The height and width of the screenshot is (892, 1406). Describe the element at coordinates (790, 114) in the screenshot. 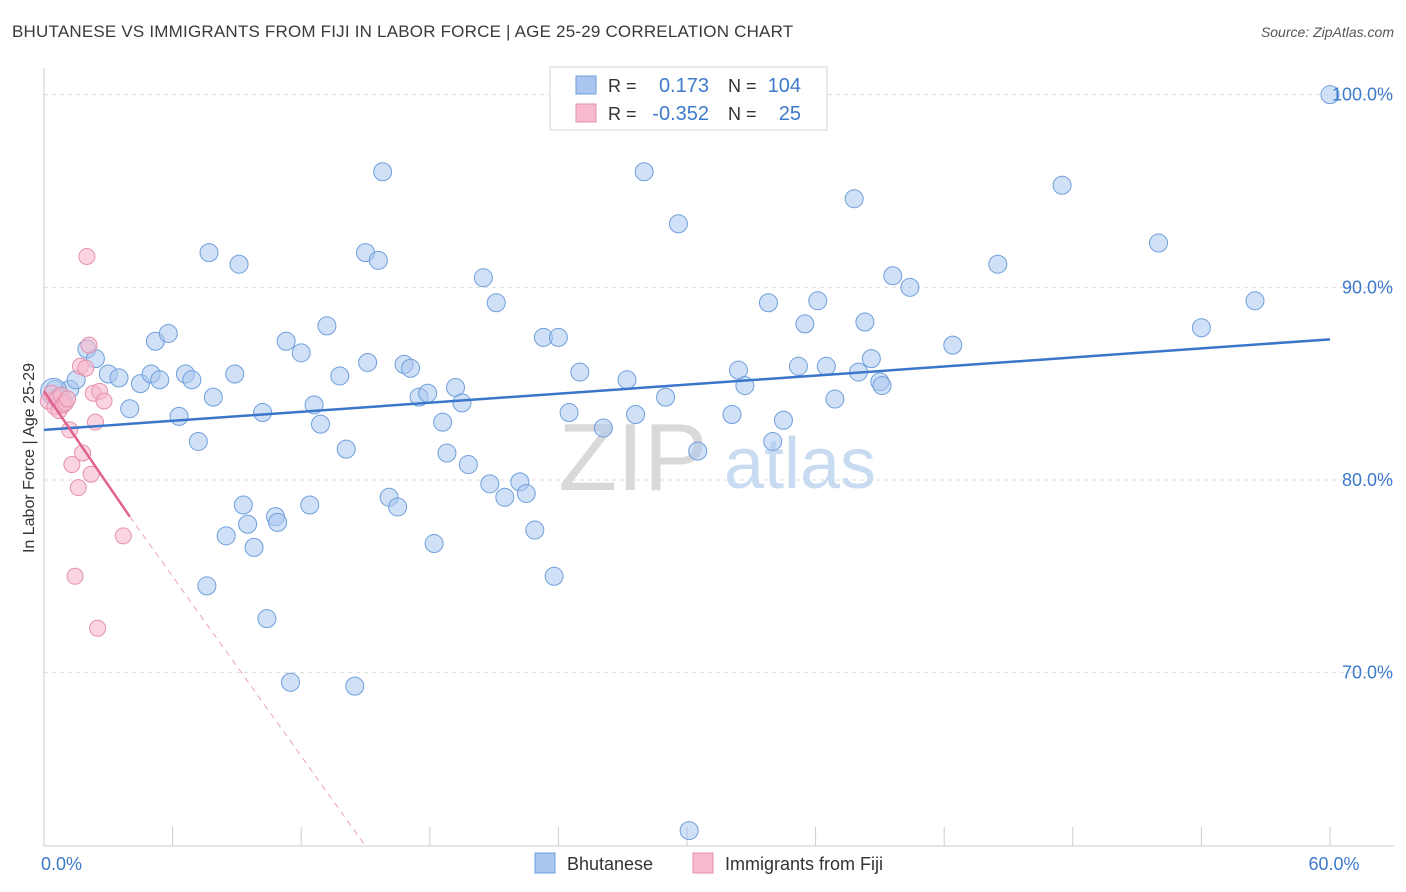

I see `legend-n-value-pink: 25` at that location.